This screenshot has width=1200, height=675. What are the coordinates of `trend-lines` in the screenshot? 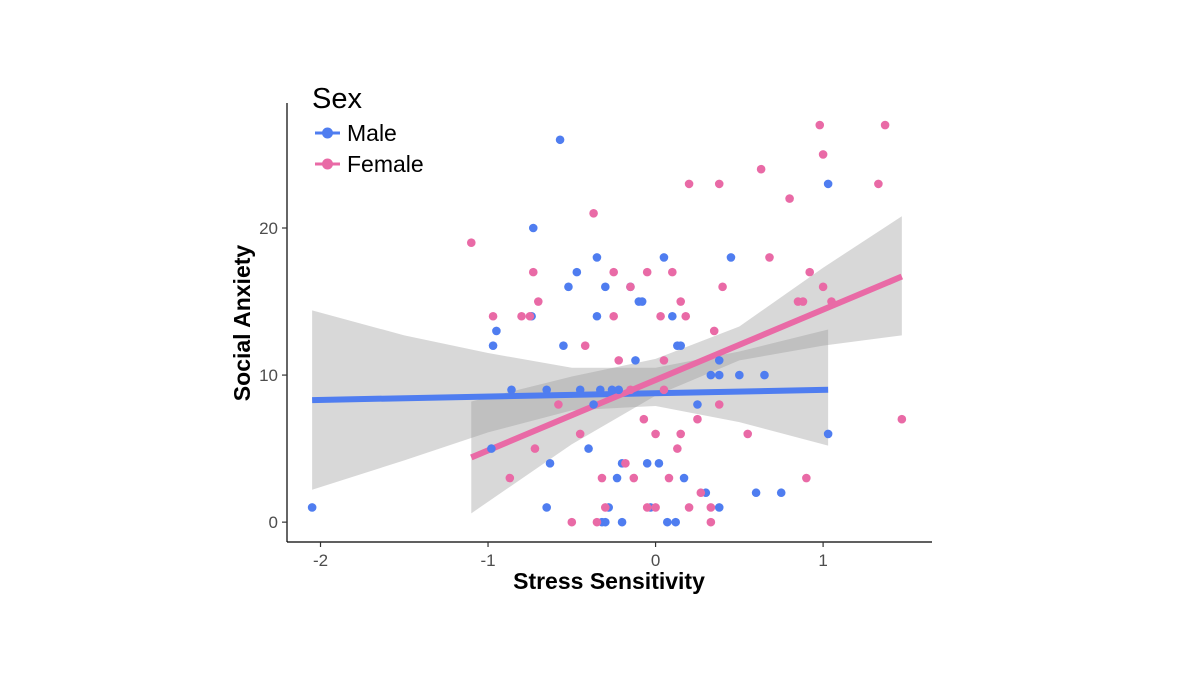 It's located at (608, 367).